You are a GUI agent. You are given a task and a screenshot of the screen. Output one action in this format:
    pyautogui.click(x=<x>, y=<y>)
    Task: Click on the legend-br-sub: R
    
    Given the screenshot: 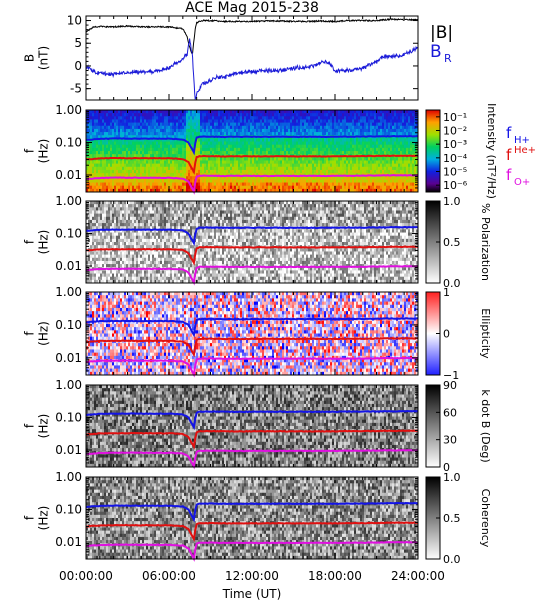 What is the action you would take?
    pyautogui.click(x=448, y=58)
    